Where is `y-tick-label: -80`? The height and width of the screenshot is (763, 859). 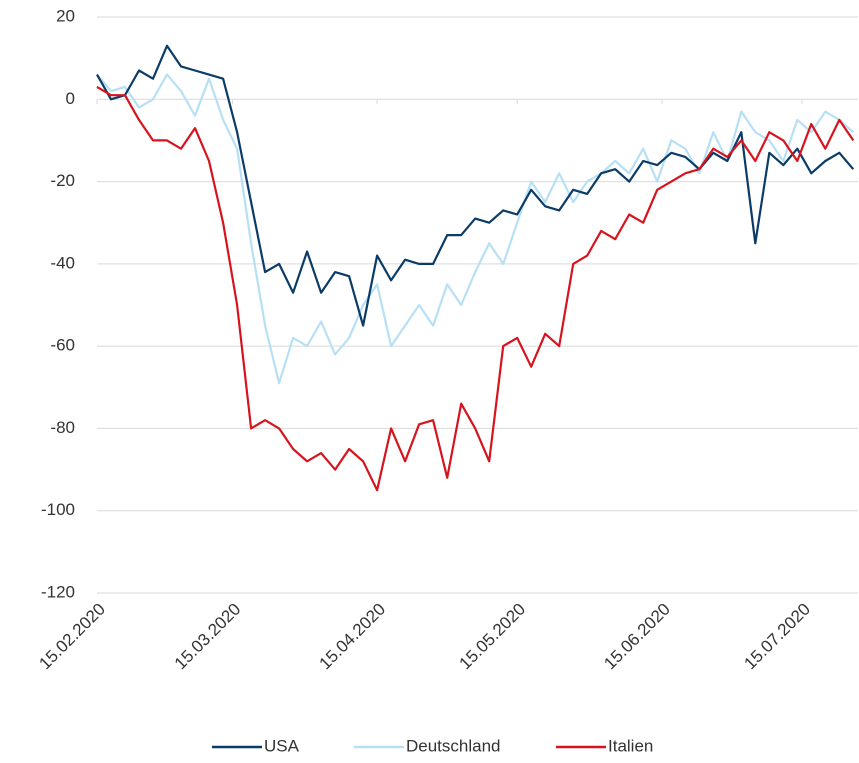
y-tick-label: -80 is located at coordinates (62, 427).